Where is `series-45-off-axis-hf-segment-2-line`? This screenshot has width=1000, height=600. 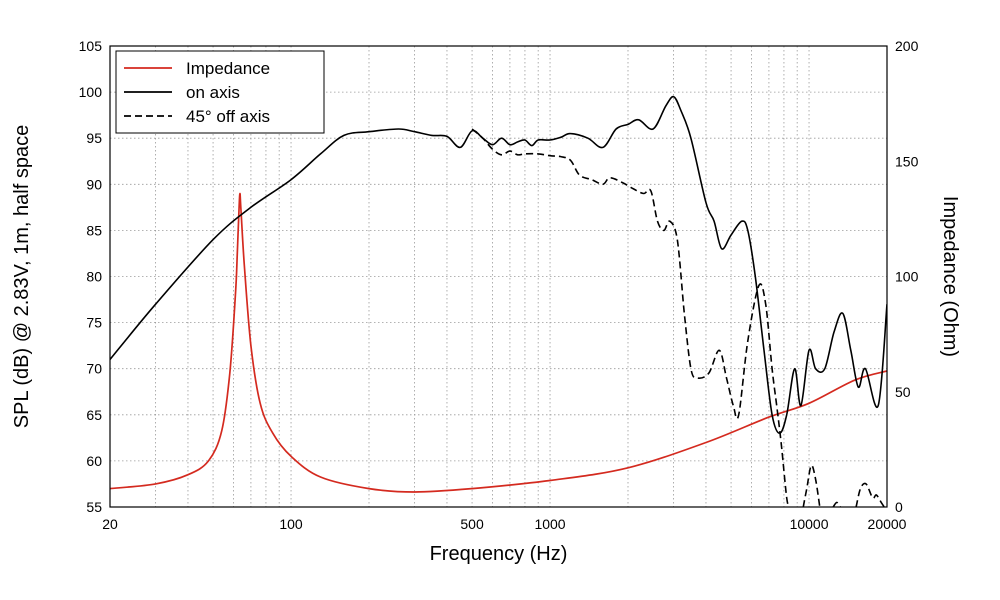
series-45-off-axis-hf-segment-2-line is located at coordinates (836, 504).